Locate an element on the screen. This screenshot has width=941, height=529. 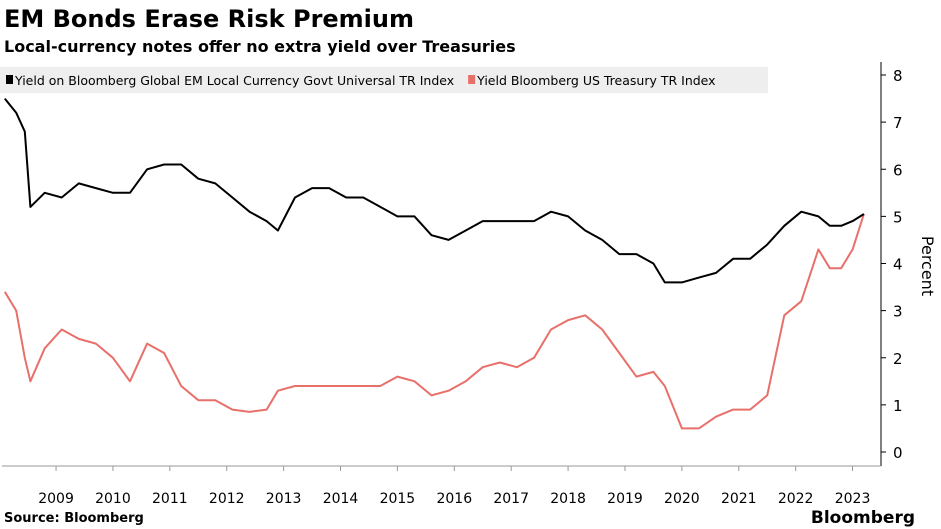
x-tick-label: 2023 is located at coordinates (853, 499).